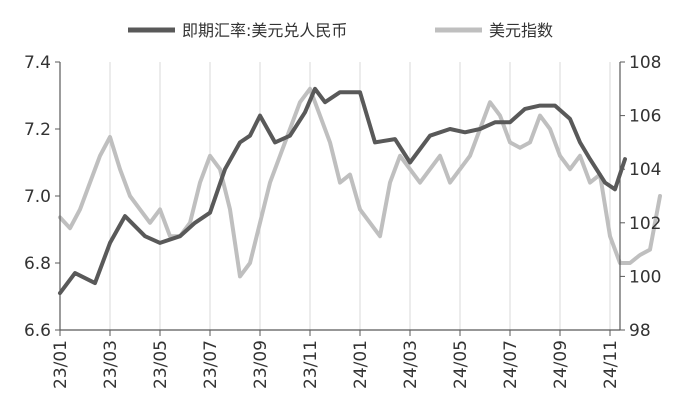 This screenshot has height=410, width=690. Describe the element at coordinates (645, 117) in the screenshot. I see `y-right-tick-label: 106` at that location.